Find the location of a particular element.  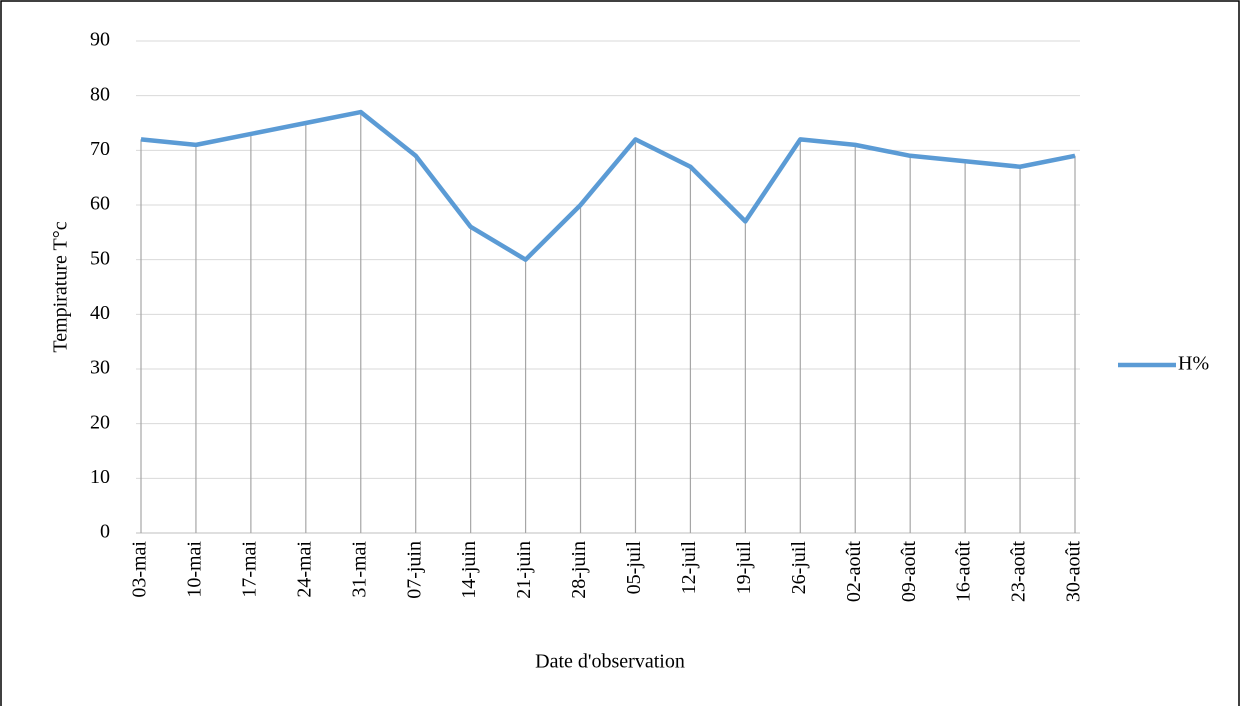

x-tick-label: 09-août is located at coordinates (909, 572).